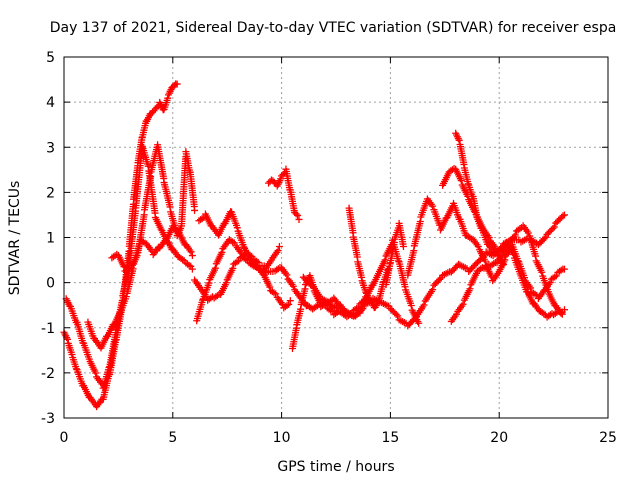  What do you see at coordinates (48, 329) in the screenshot?
I see `y-tick-label: -1` at bounding box center [48, 329].